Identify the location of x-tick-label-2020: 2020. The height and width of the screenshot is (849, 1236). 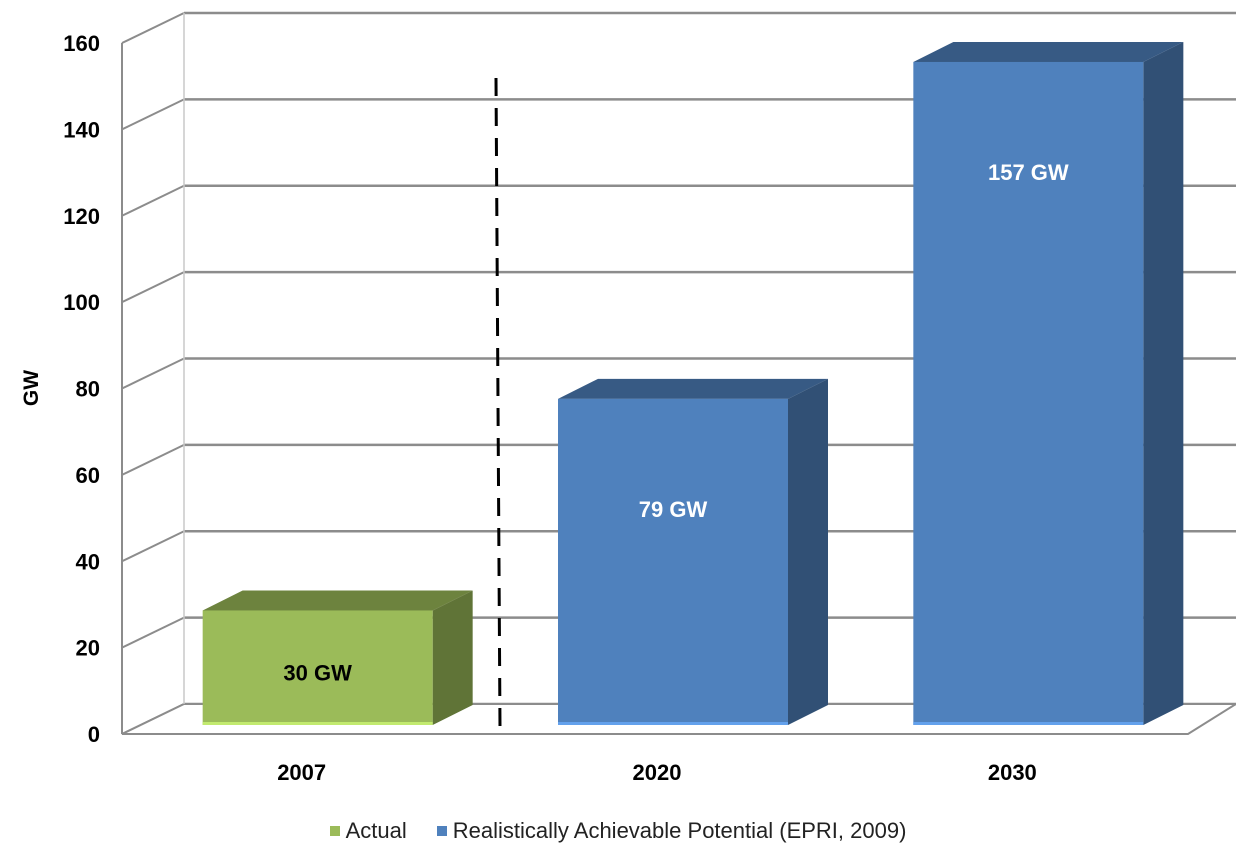
(657, 772).